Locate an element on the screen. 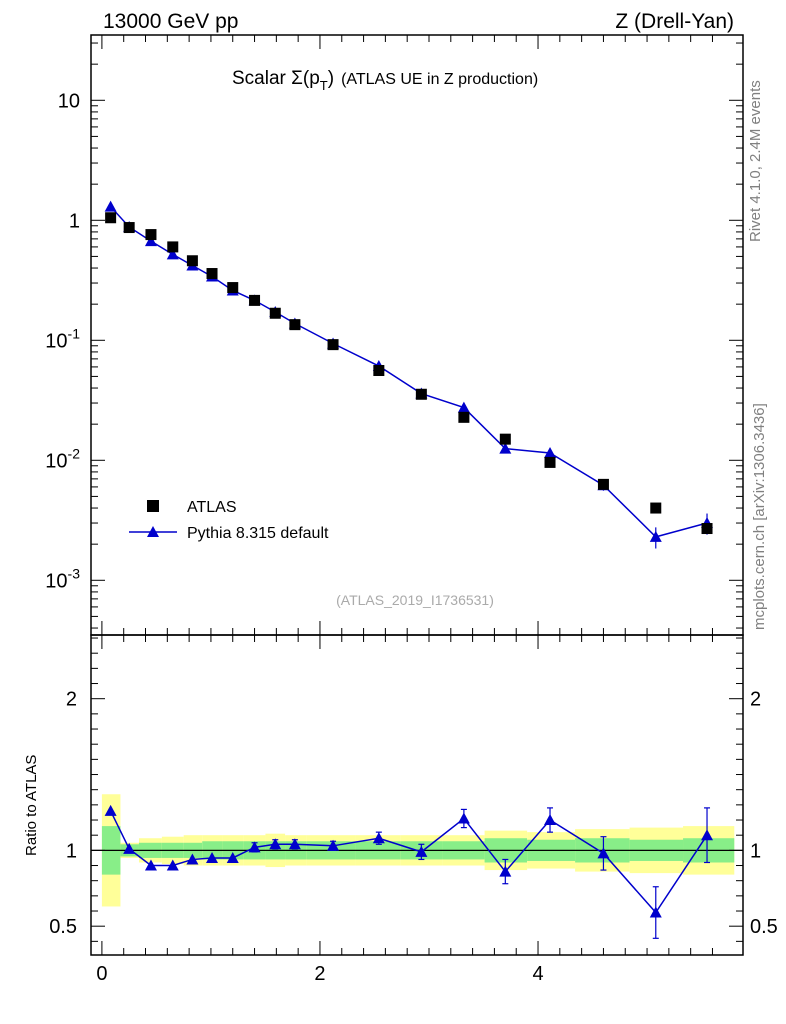  pythia-series-ratio is located at coordinates (409, 871).